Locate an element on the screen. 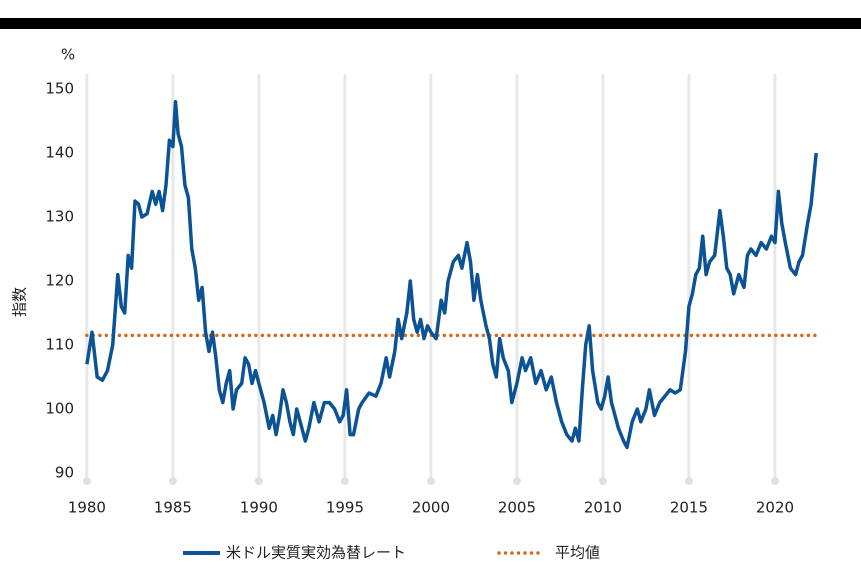 This screenshot has width=861, height=585. y-tick-label: 130 is located at coordinates (59, 217).